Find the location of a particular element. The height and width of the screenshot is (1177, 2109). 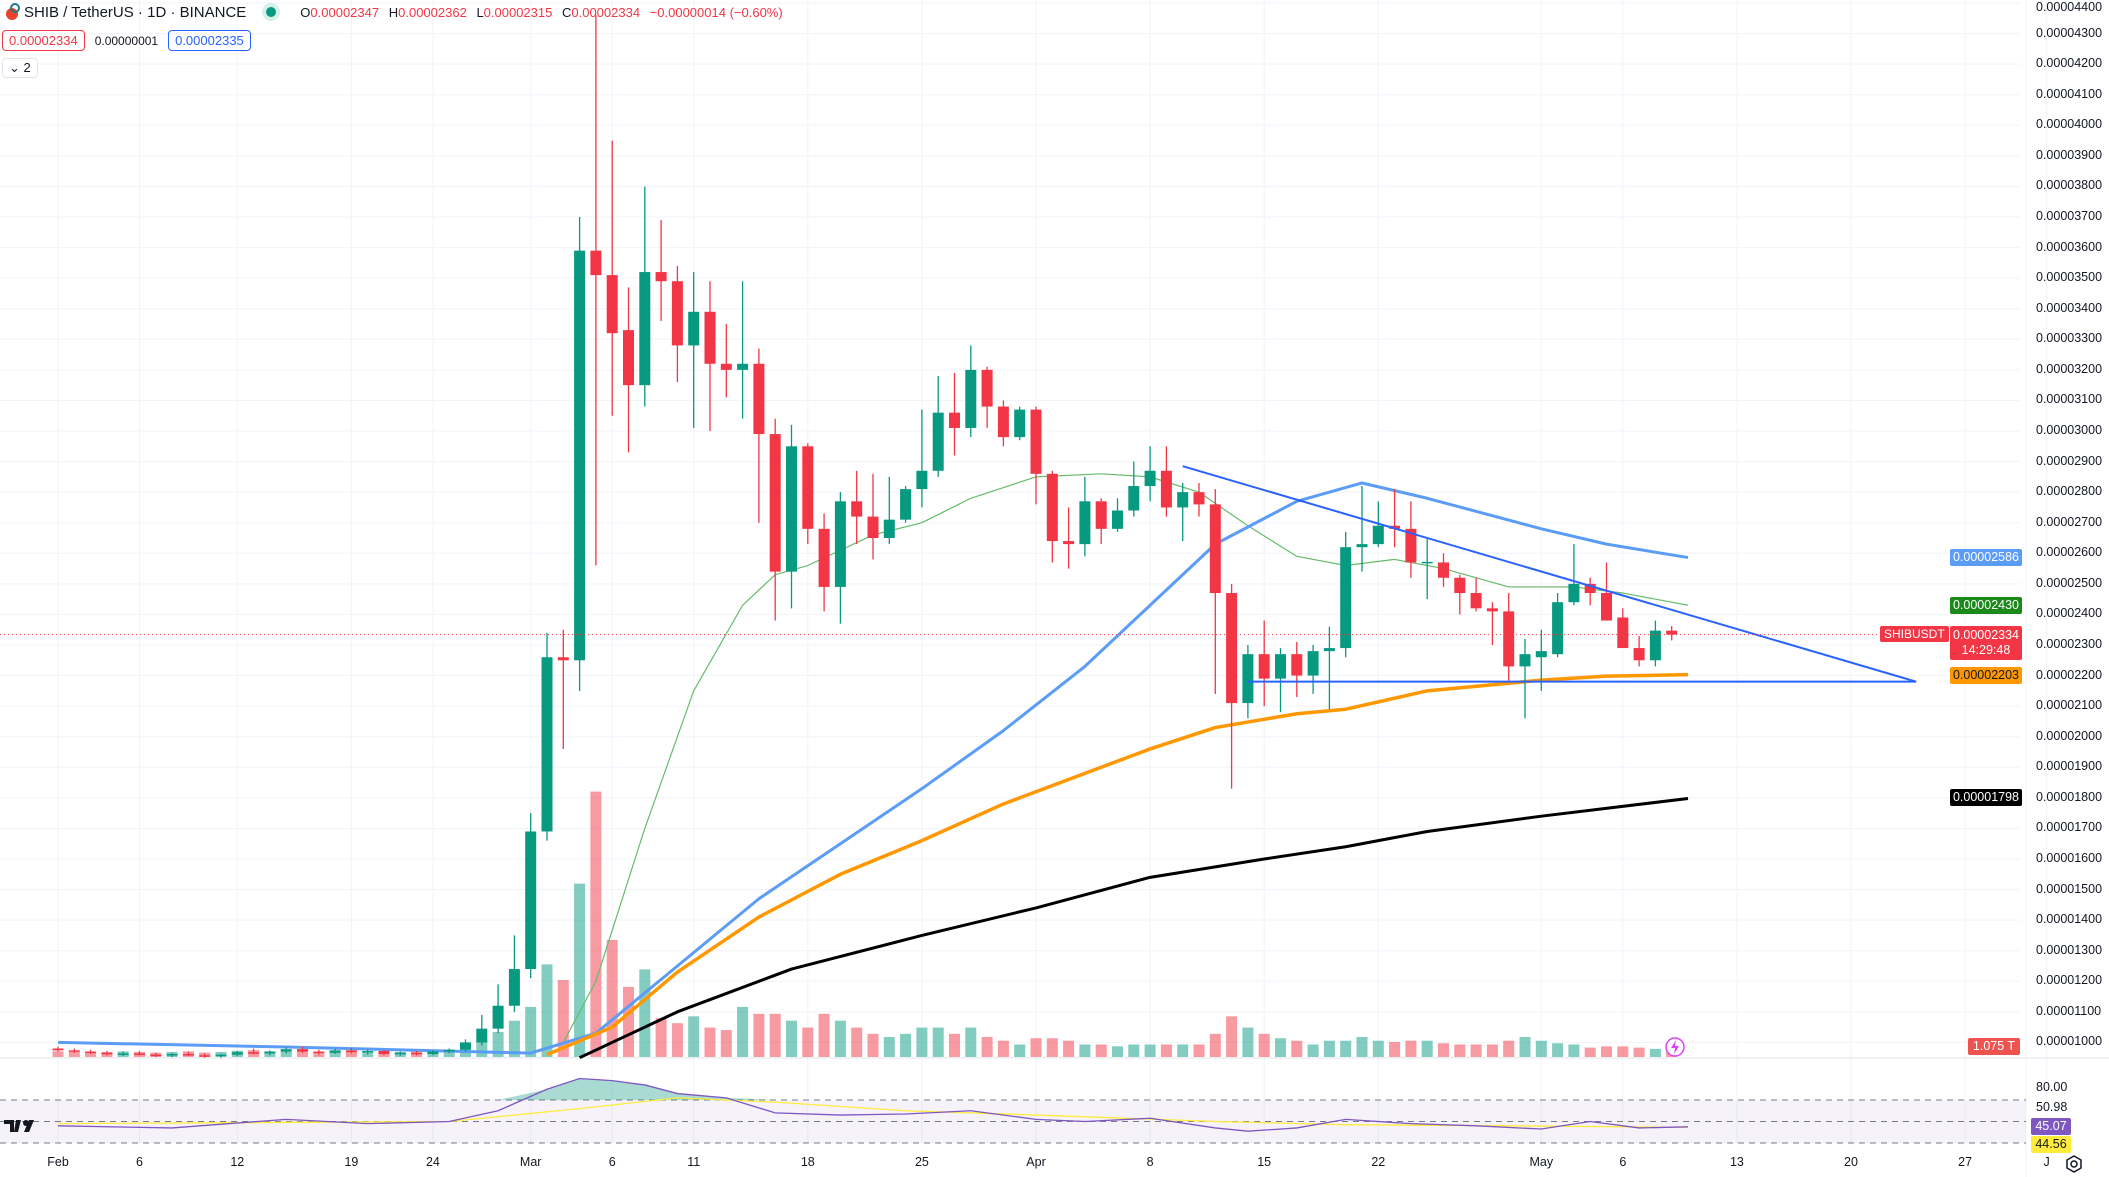

tradingview-logo is located at coordinates (19, 1126).